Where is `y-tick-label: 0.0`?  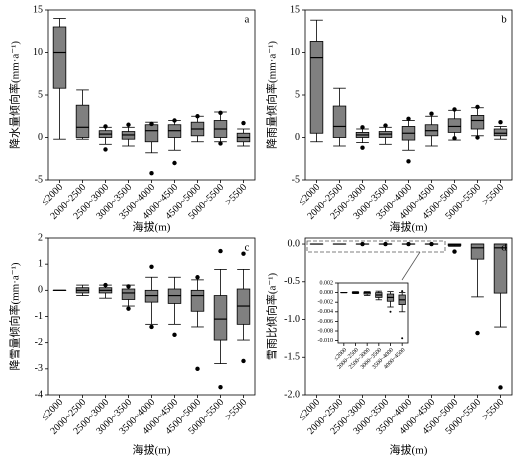
y-tick-label: 0.0 is located at coordinates (294, 243).